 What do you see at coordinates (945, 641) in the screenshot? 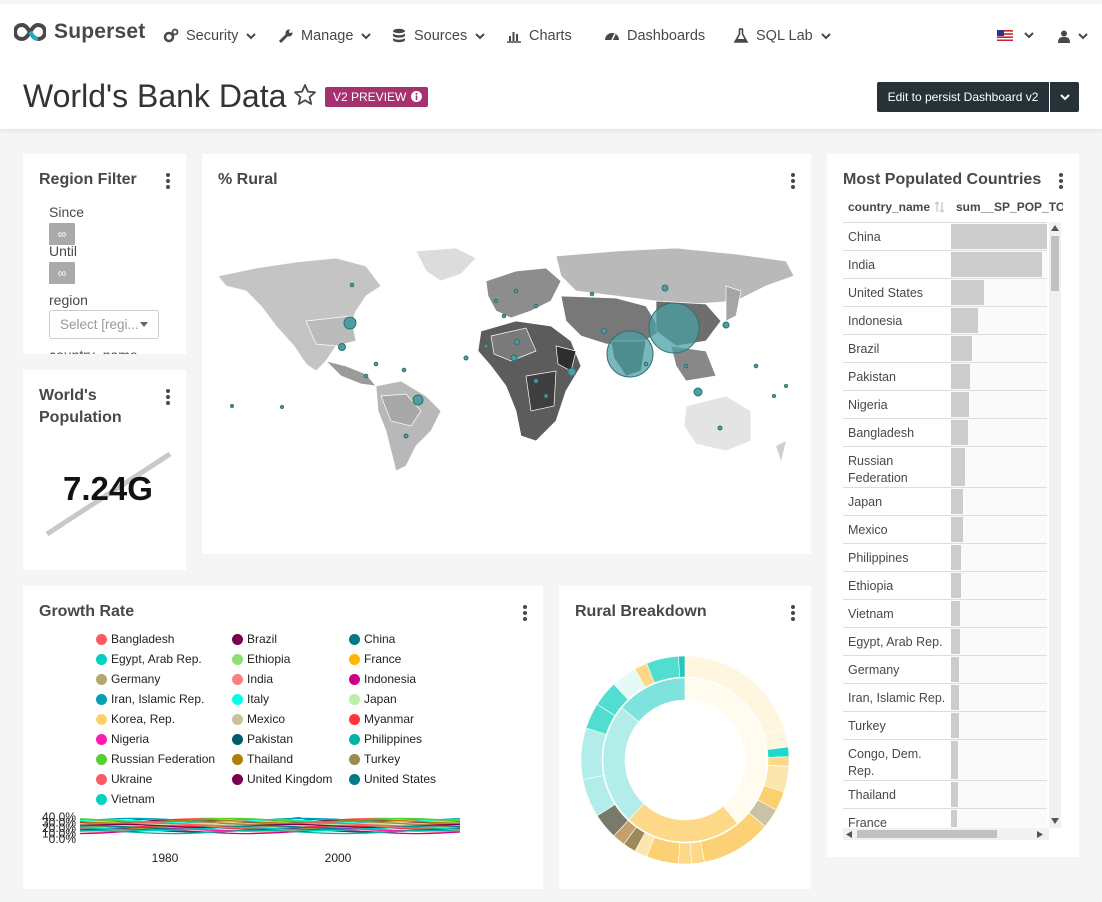
I see `table-row: Egypt, Arab Rep.` at bounding box center [945, 641].